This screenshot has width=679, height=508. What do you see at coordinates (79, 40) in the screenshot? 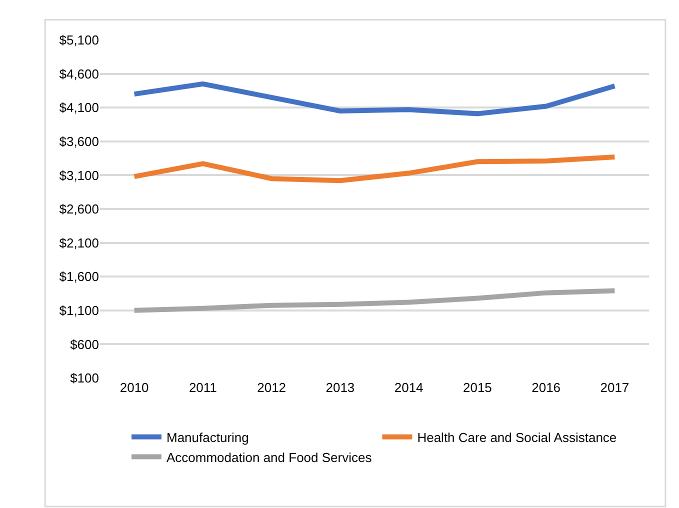
I see `y-tick-label: $5,100` at bounding box center [79, 40].